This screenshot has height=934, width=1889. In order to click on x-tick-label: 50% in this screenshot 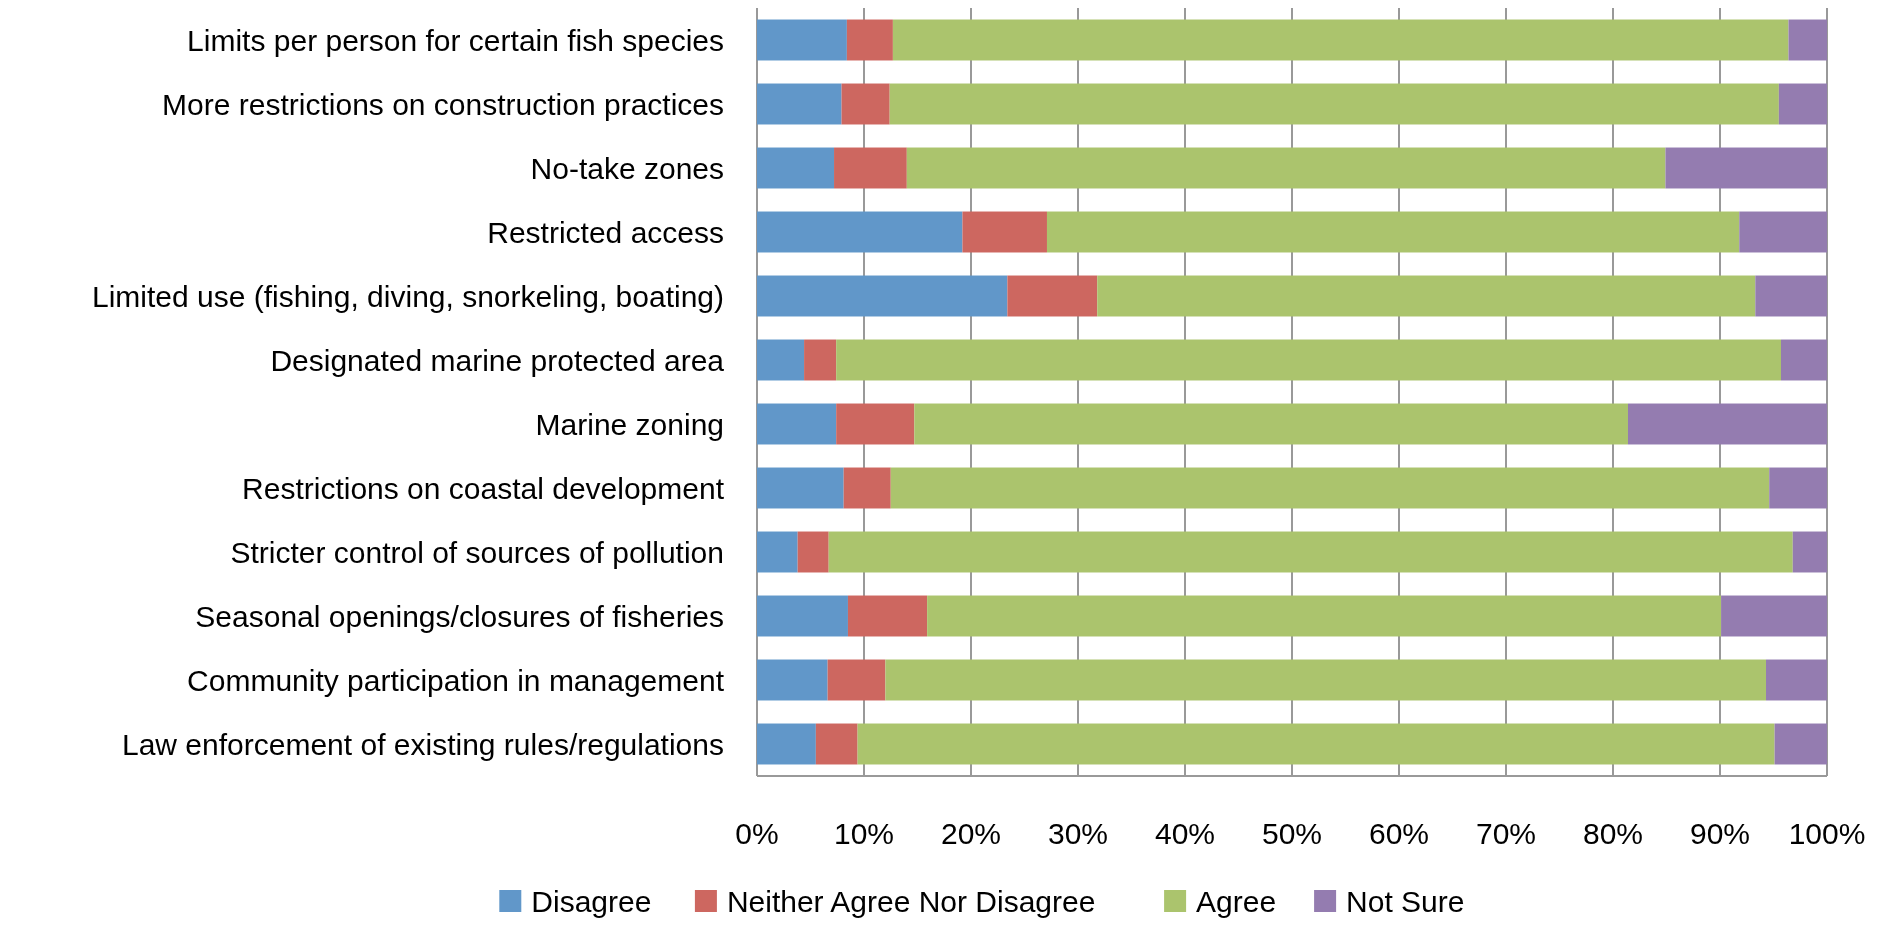, I will do `click(1292, 833)`.